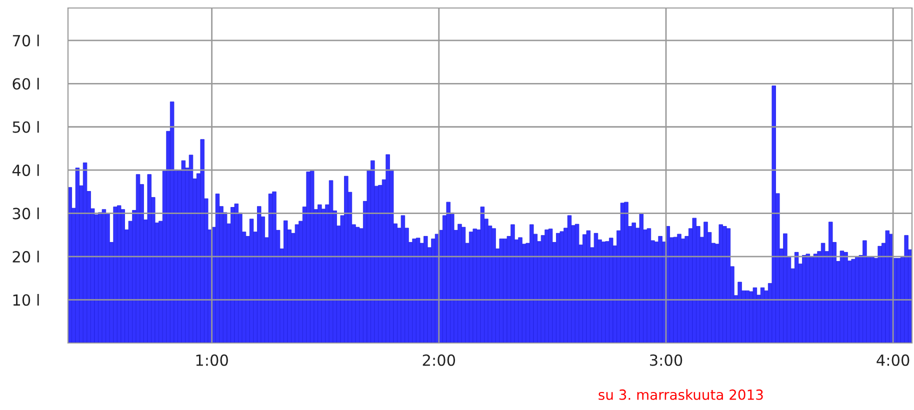 The height and width of the screenshot is (410, 914). I want to click on y-tick-label: 60 l, so click(25, 84).